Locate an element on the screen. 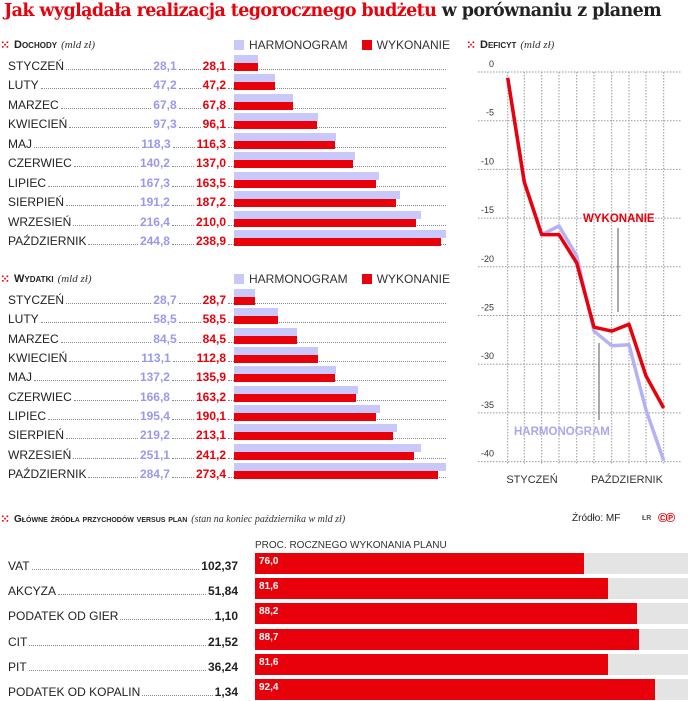 This screenshot has width=690, height=701. table-row: SIERPIEŃ 219,2 213,1 is located at coordinates (228, 433).